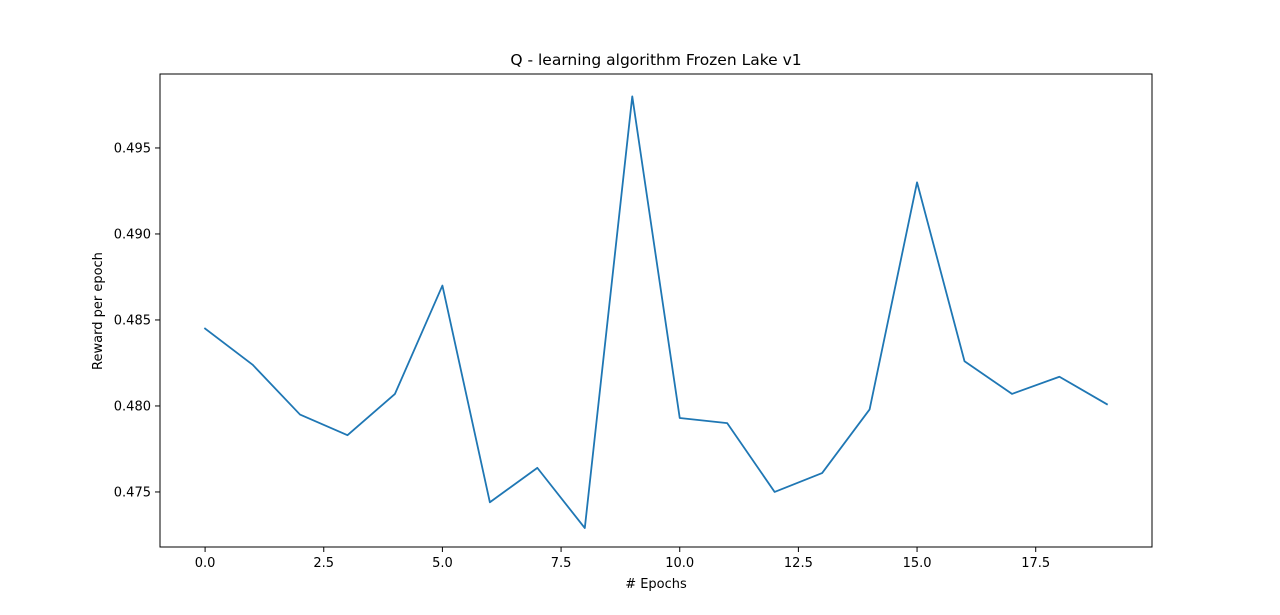 Image resolution: width=1280 pixels, height=615 pixels. I want to click on y-axis-label: Reward per epoch, so click(98, 311).